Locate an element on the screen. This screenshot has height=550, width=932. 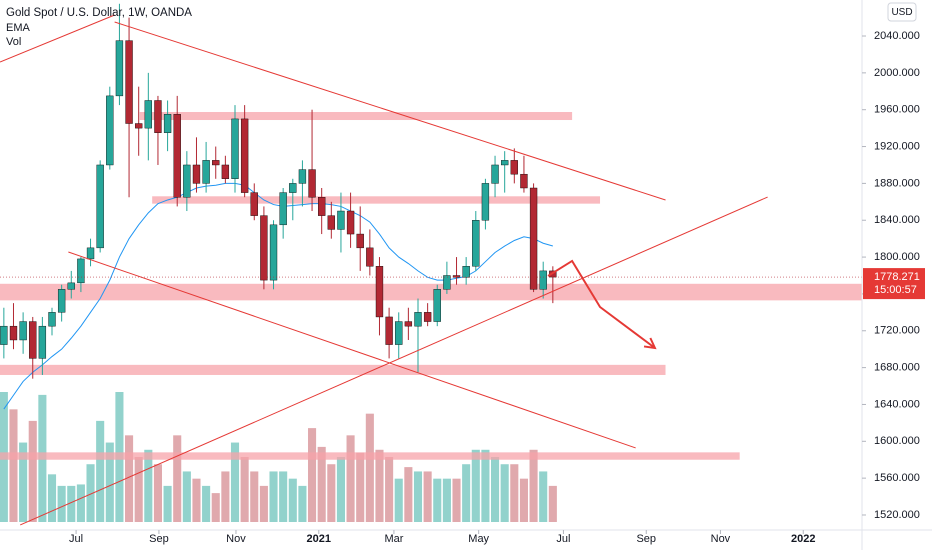
x-tick-label: 2022 is located at coordinates (803, 539).